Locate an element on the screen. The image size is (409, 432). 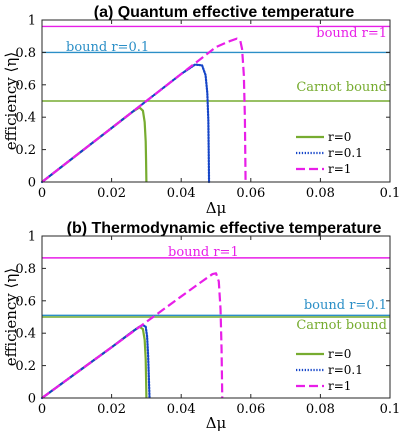
chart-title: (b) Thermodynamic effective temperature is located at coordinates (224, 228).